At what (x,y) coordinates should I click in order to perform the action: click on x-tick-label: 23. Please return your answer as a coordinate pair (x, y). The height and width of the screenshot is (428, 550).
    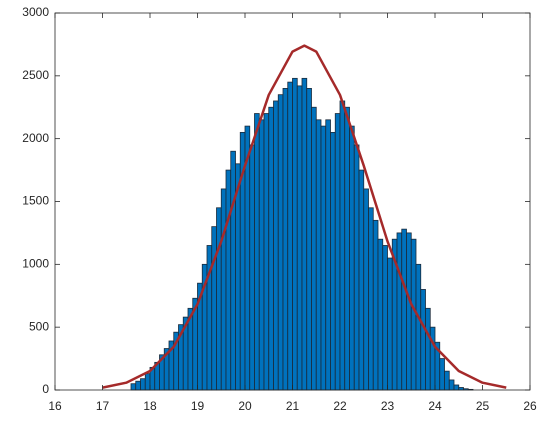
    Looking at the image, I should click on (388, 406).